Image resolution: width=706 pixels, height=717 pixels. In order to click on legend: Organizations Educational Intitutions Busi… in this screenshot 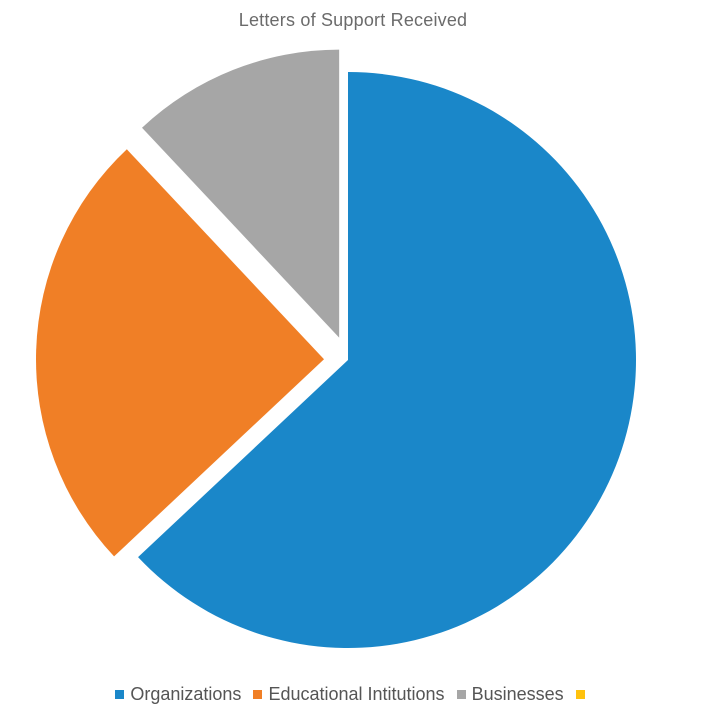, I will do `click(353, 694)`.